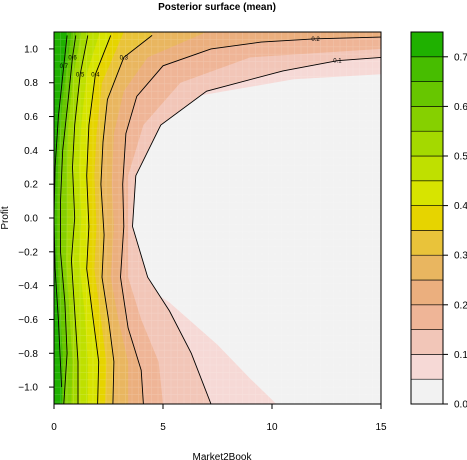 This screenshot has width=467, height=460. Describe the element at coordinates (427, 292) in the screenshot. I see `colorbar-swatch-0.2` at that location.